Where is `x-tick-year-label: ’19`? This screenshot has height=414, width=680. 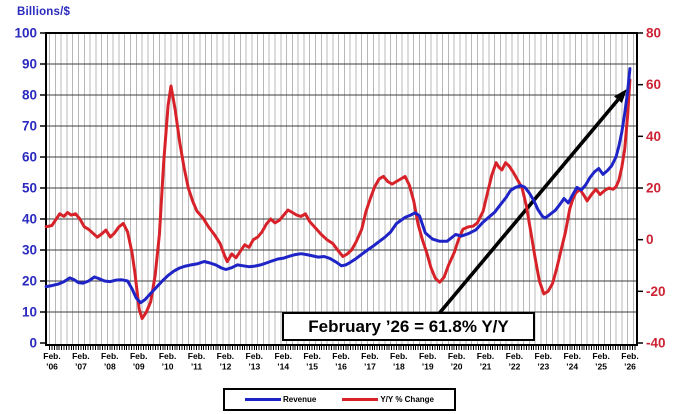
x-tick-year-label: ’19 is located at coordinates (428, 367).